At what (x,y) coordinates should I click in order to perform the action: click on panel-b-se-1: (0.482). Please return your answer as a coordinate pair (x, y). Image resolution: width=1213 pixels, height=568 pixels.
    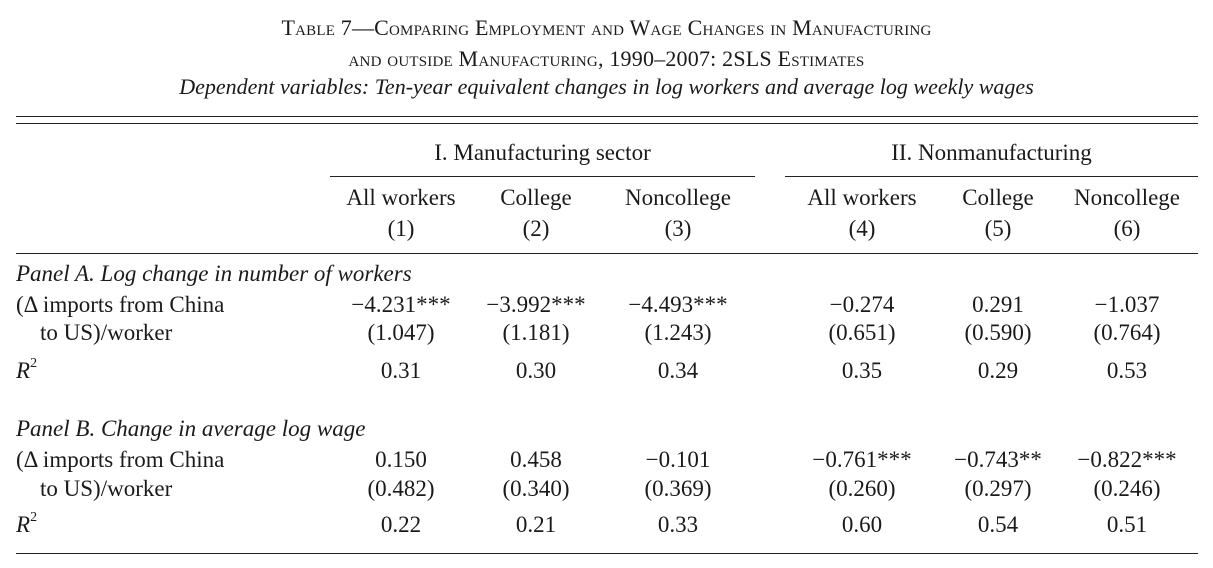
    Looking at the image, I should click on (401, 488).